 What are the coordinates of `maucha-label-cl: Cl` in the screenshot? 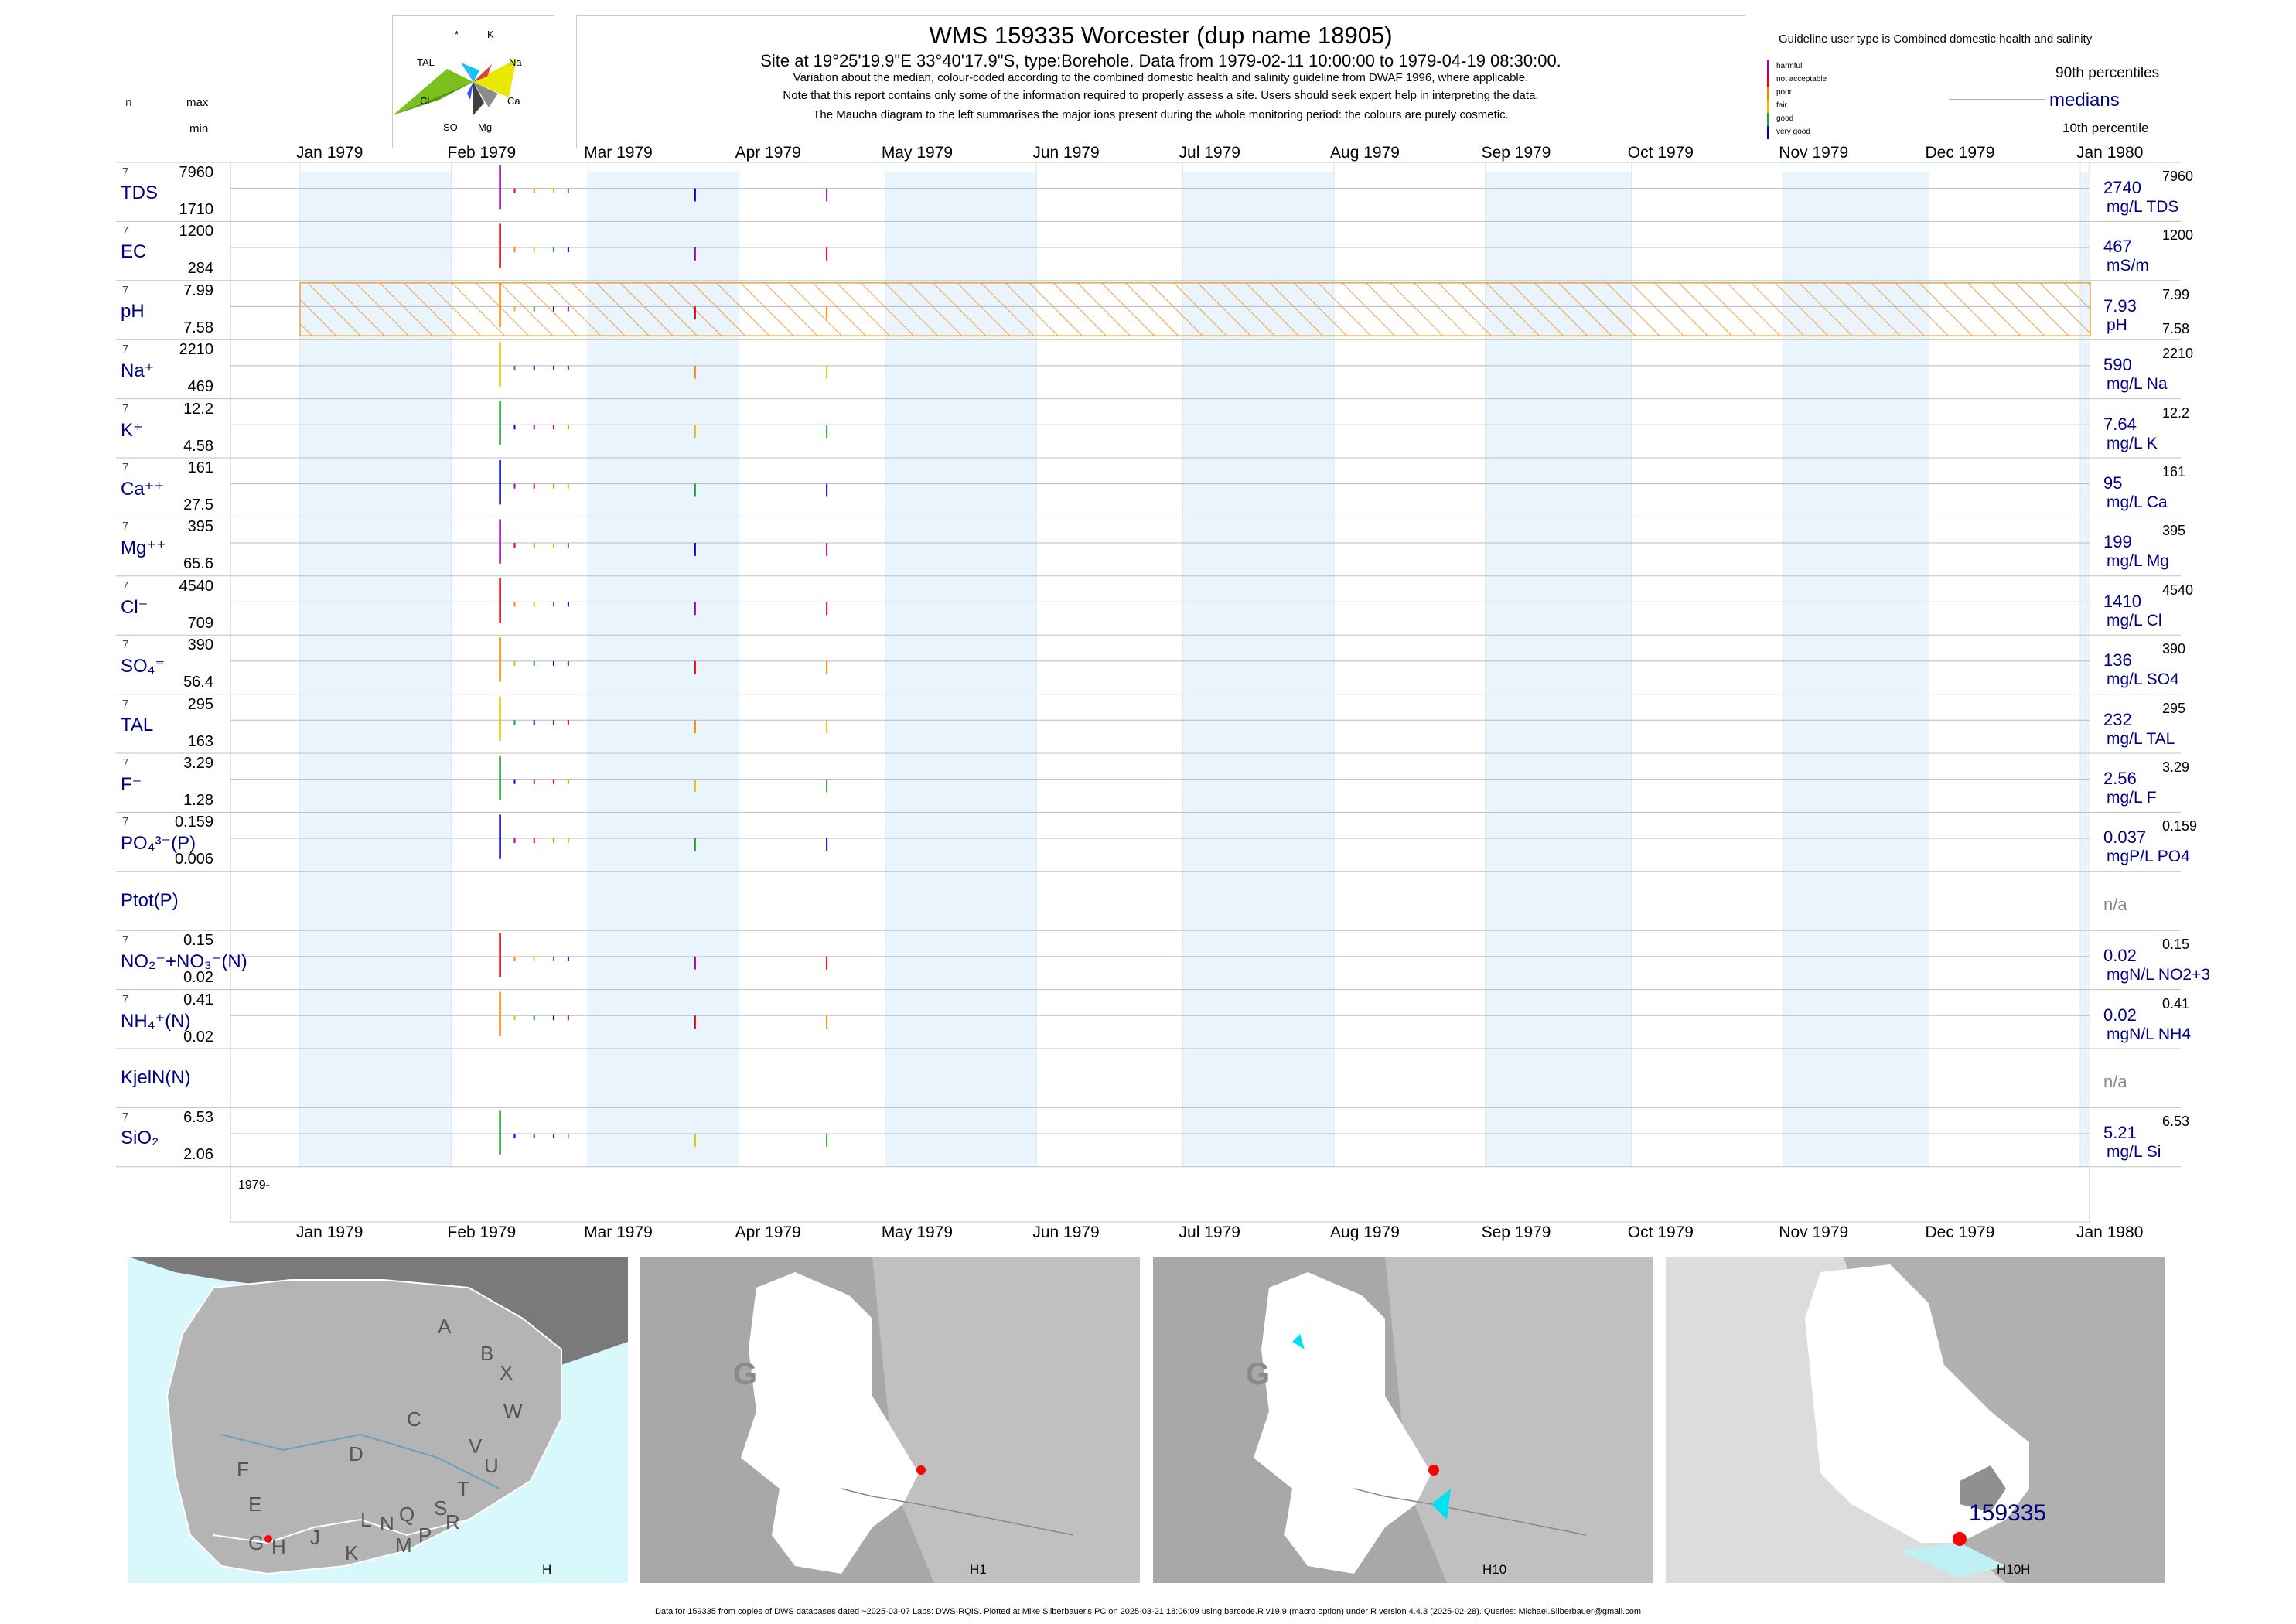 It's located at (424, 101).